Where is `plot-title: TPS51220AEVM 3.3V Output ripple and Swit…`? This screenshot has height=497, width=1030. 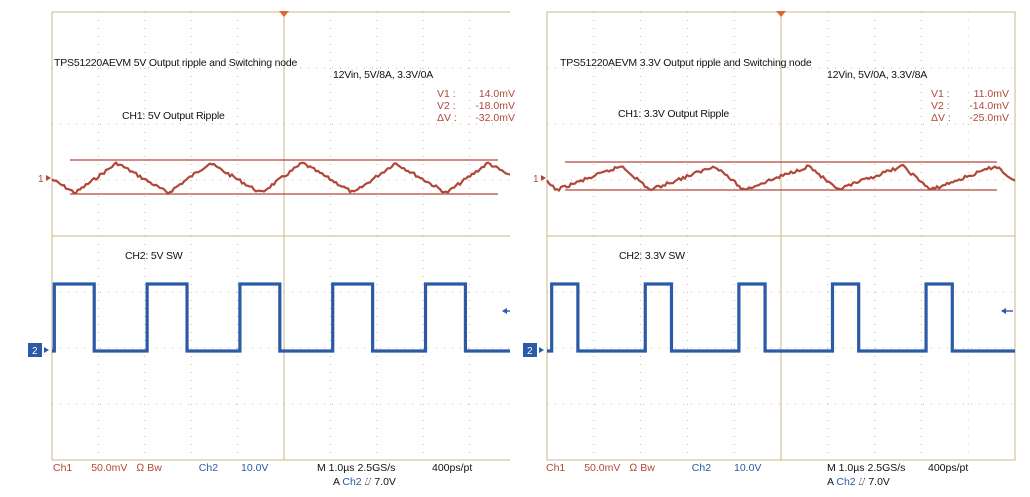 plot-title: TPS51220AEVM 3.3V Output ripple and Swit… is located at coordinates (686, 63).